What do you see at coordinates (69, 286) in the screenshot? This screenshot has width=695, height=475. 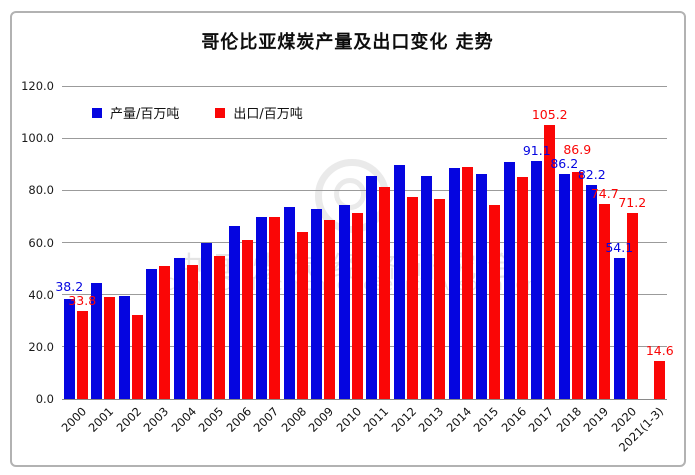 I see `data-label-production-2000: 38.2` at bounding box center [69, 286].